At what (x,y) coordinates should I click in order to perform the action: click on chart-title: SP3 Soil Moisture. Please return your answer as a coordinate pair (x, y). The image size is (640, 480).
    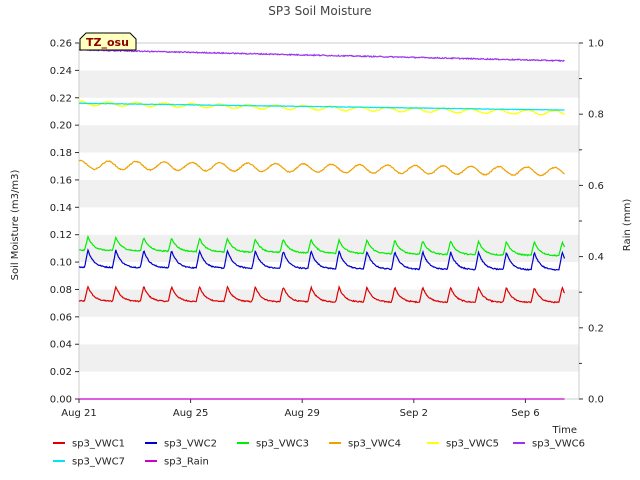
    Looking at the image, I should click on (319, 11).